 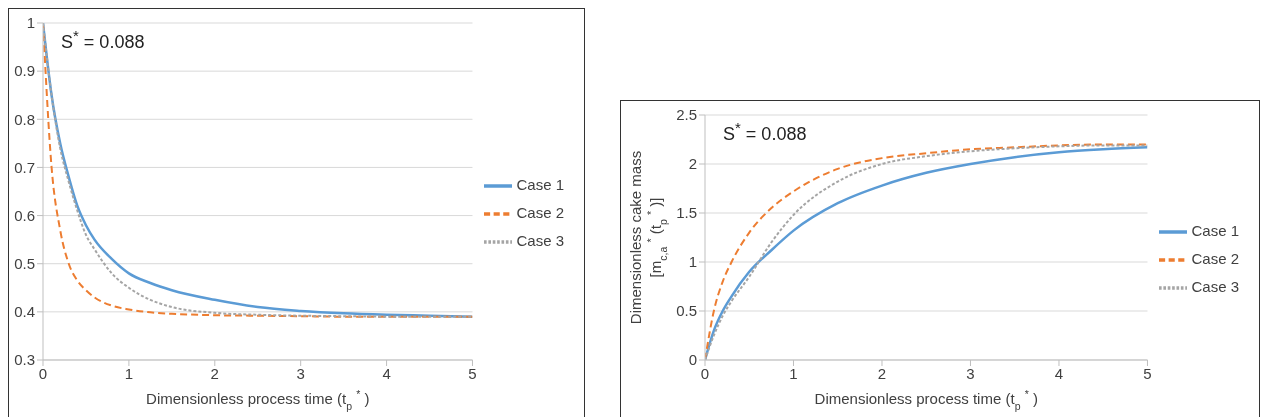 What do you see at coordinates (24, 119) in the screenshot?
I see `y-tick-label: 0.8` at bounding box center [24, 119].